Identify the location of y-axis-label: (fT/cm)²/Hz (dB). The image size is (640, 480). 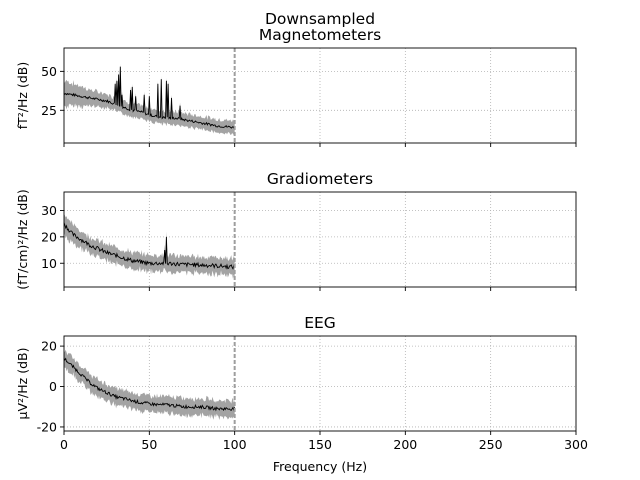
(22, 239).